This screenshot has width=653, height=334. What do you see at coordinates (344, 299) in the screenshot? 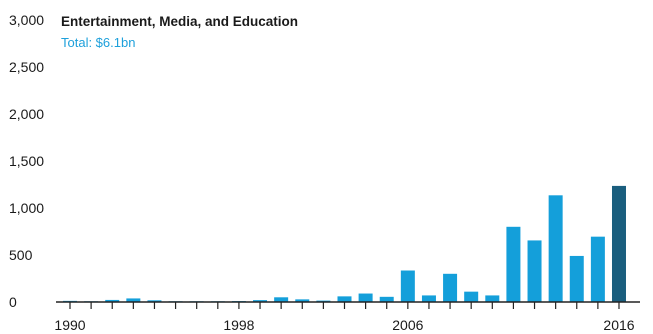
I see `bar-2003` at bounding box center [344, 299].